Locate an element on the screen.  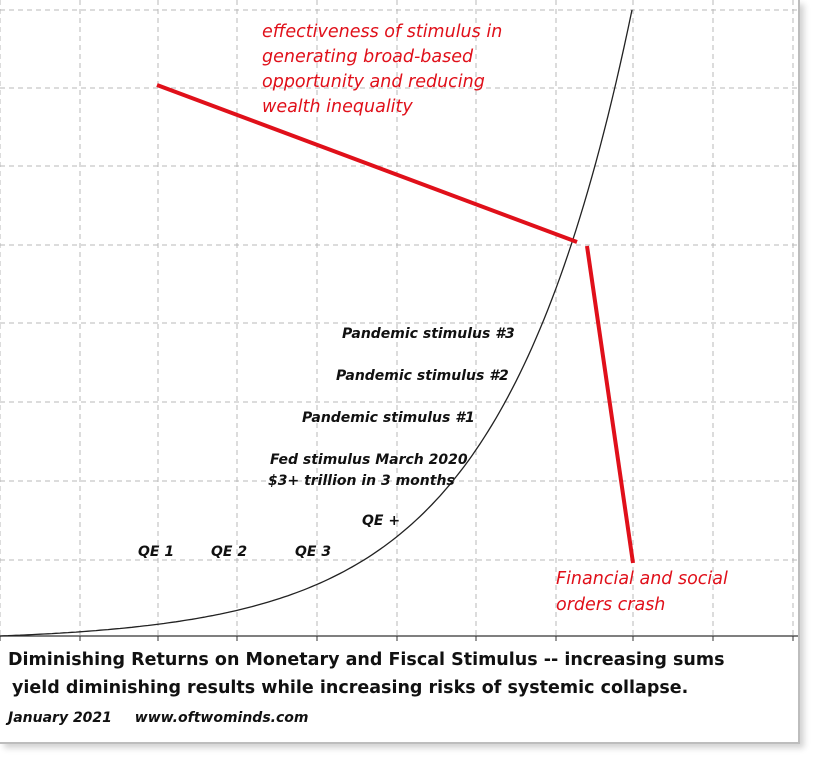
label-fed-stimulus: Fed stimulus March 2020 is located at coordinates (369, 460).